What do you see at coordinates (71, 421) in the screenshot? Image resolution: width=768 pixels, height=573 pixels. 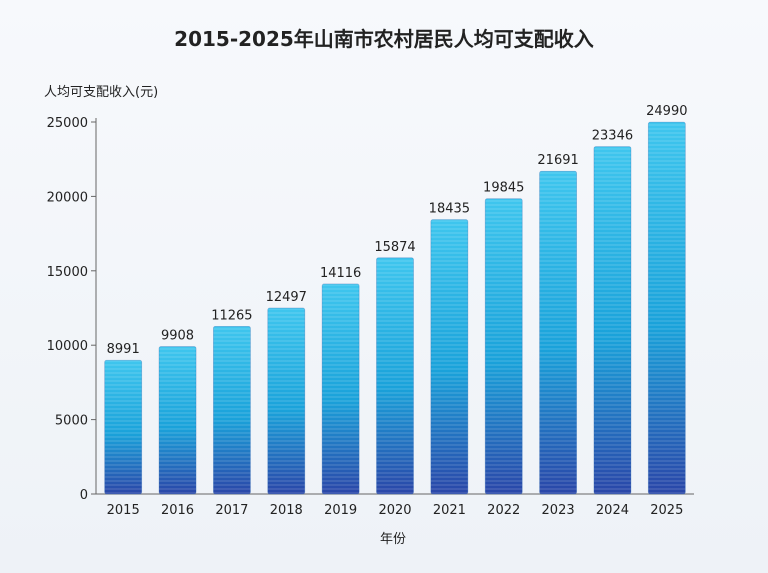 I see `y-tick-label: 5000` at bounding box center [71, 421].